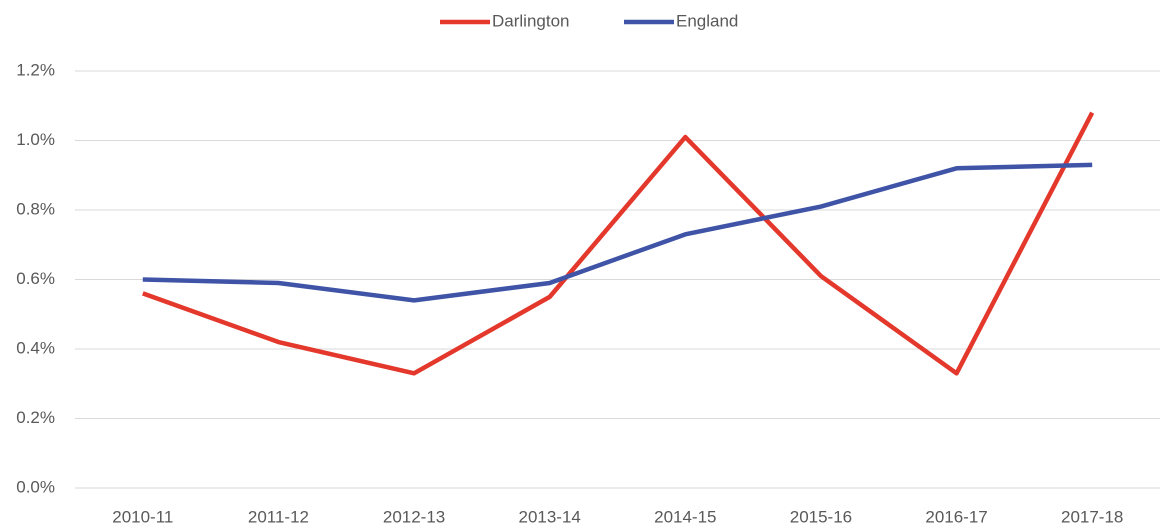 The width and height of the screenshot is (1171, 532). What do you see at coordinates (278, 516) in the screenshot?
I see `x-tick-label: 2011-12` at bounding box center [278, 516].